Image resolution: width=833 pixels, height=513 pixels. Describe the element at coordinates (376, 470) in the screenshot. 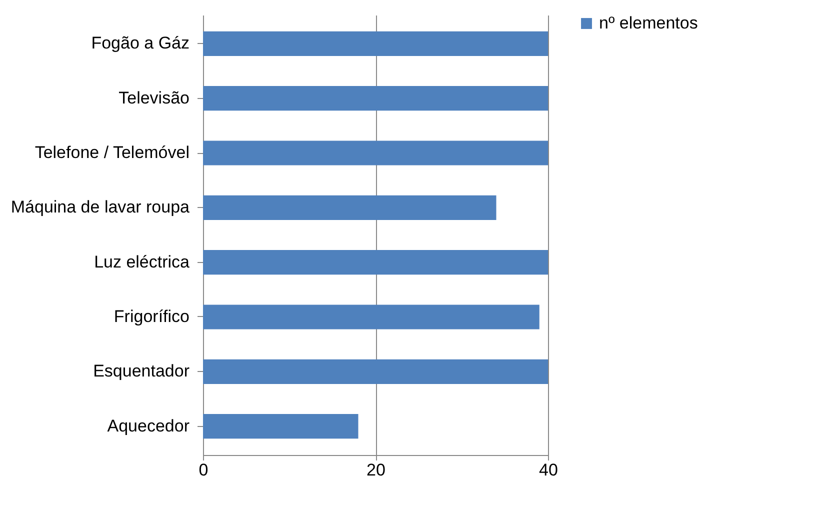

I see `x-tick-label: 20` at that location.